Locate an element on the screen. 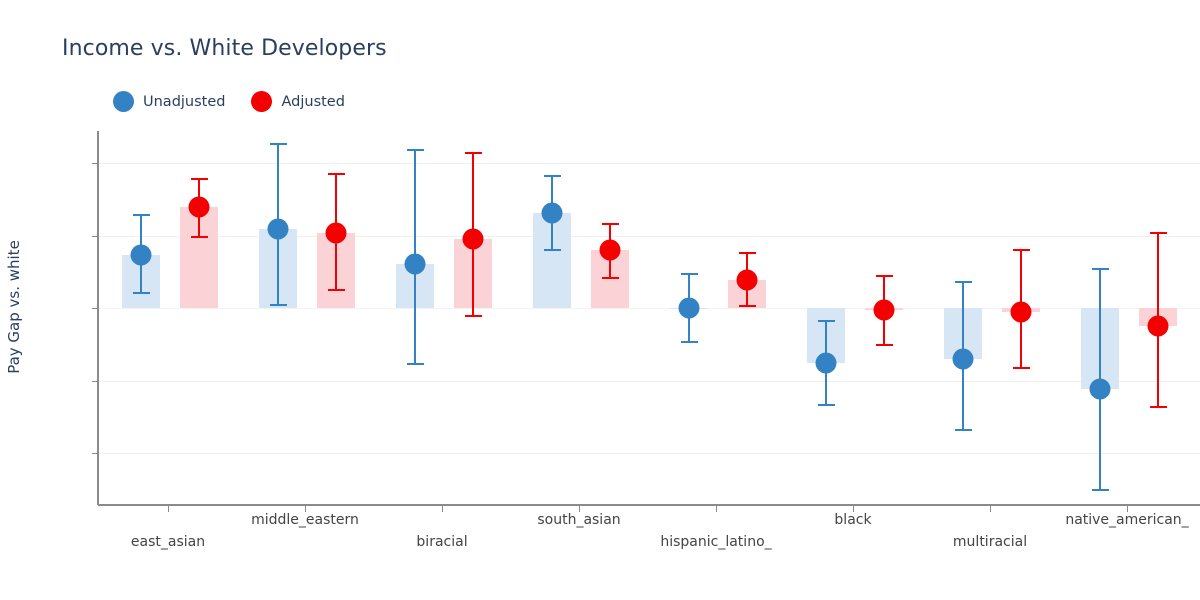 The height and width of the screenshot is (600, 1200). data-point-multiracial-unadjusted is located at coordinates (963, 359).